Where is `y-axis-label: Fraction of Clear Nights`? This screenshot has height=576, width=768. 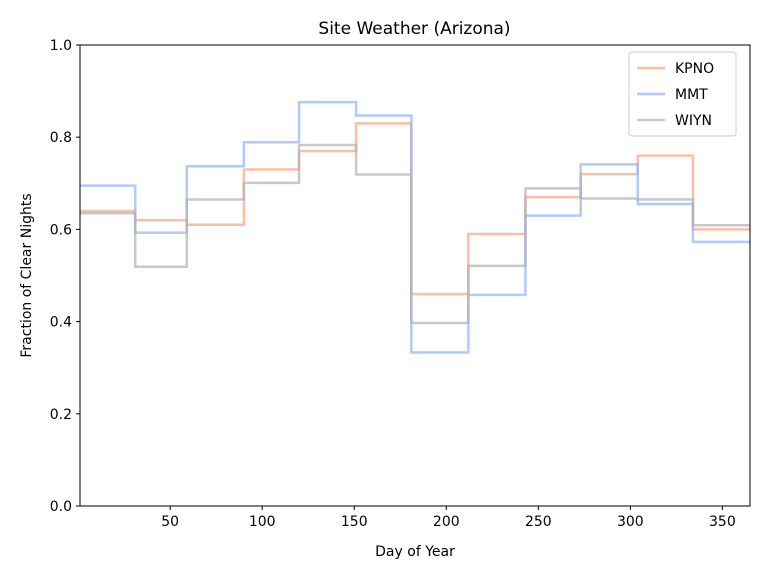
y-axis-label: Fraction of Clear Nights is located at coordinates (27, 275).